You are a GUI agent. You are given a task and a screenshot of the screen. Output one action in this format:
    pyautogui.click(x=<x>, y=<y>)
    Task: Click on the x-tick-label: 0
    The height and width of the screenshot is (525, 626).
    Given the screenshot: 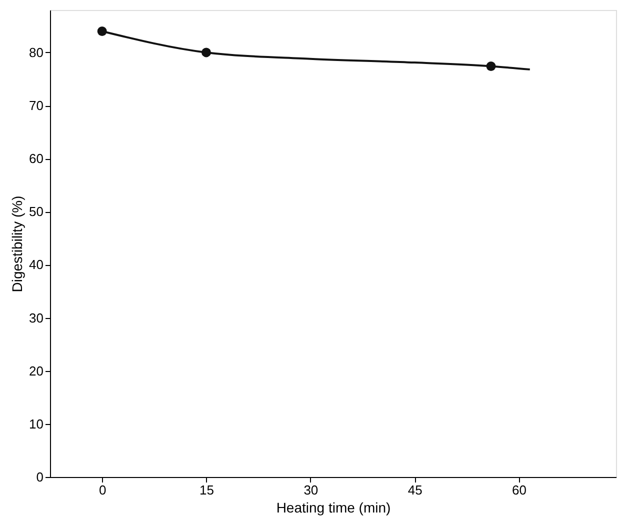 What is the action you would take?
    pyautogui.click(x=102, y=490)
    